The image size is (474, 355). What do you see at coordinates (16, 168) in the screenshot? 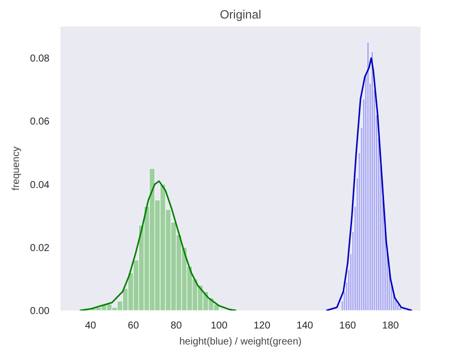
I see `y-axis-title: frequency` at bounding box center [16, 168].